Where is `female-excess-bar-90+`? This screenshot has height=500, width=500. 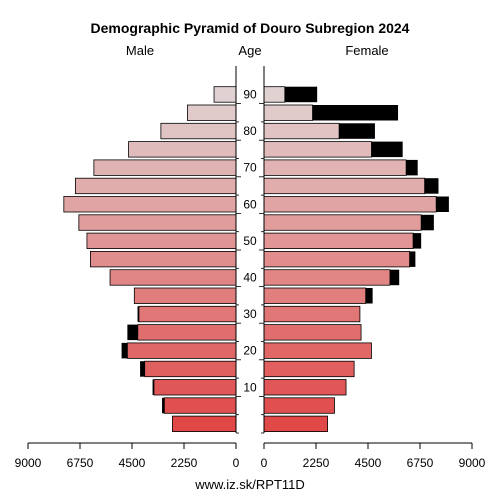 female-excess-bar-90+ is located at coordinates (301, 94).